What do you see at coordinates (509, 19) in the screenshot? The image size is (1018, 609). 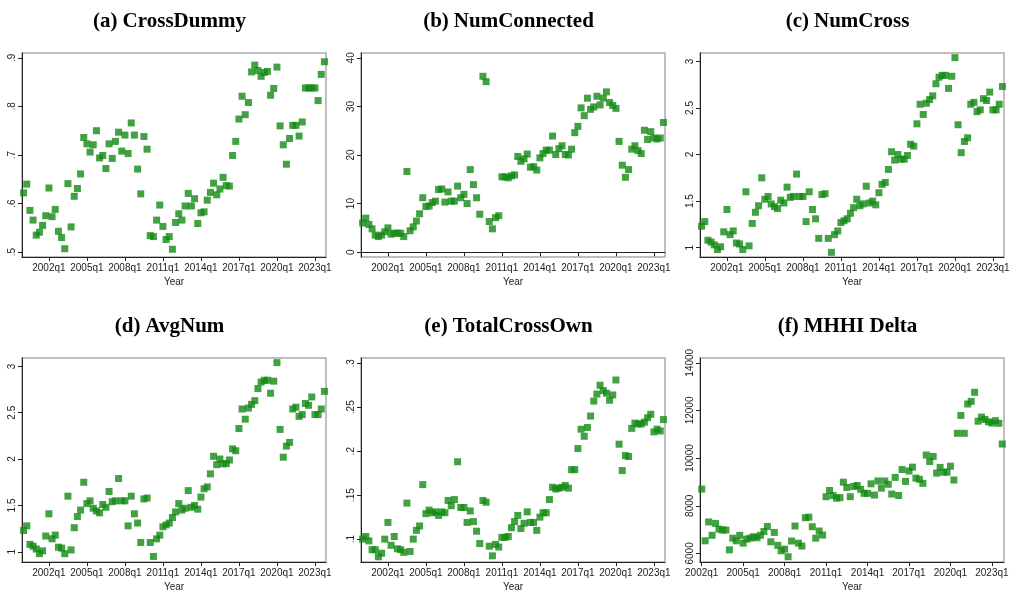 I see `chart-title: (b) NumConnected` at bounding box center [509, 19].